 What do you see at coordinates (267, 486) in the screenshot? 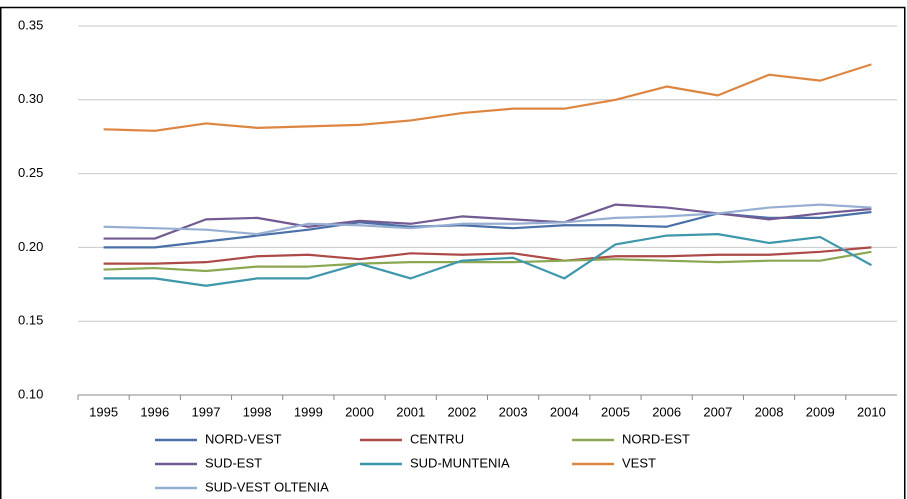
I see `legend-label: SUD-VEST OLTENIA` at bounding box center [267, 486].